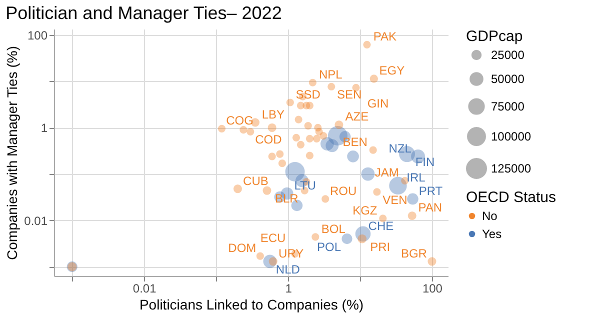  Describe the element at coordinates (355, 142) in the screenshot. I see `annotation: BEN` at that location.